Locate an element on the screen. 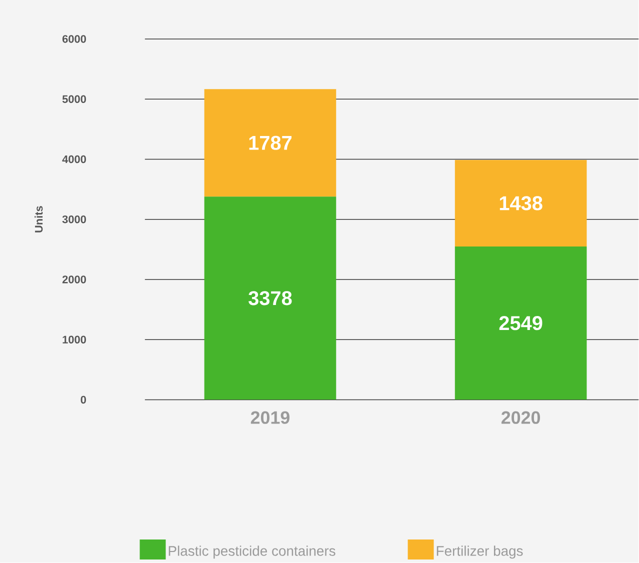 The height and width of the screenshot is (563, 639). y-tick-label: 0 is located at coordinates (83, 400).